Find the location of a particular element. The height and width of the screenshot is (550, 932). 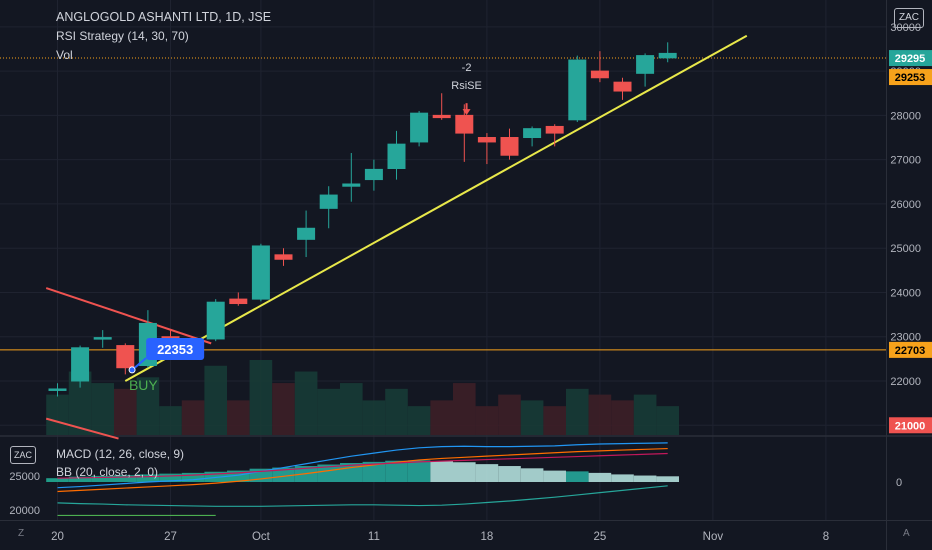

study-bollinger: BB (20, close, 2, 0) is located at coordinates (107, 472).